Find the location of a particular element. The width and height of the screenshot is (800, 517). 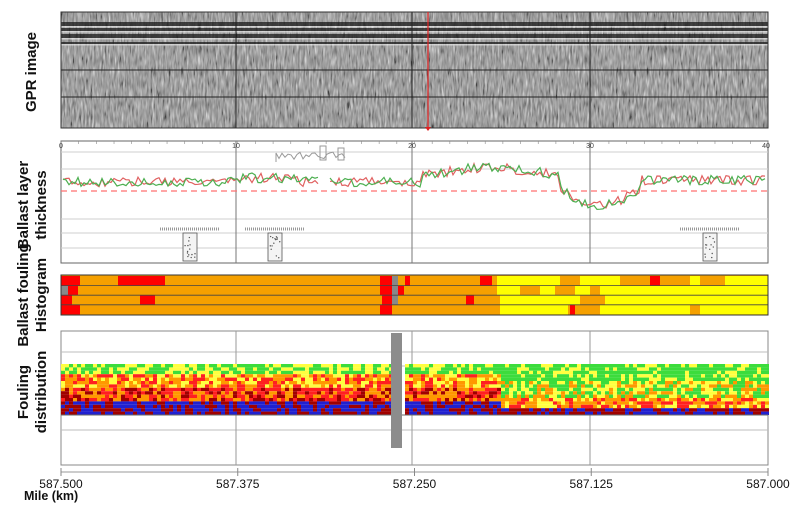

thickness-series-green is located at coordinates (414, 186).